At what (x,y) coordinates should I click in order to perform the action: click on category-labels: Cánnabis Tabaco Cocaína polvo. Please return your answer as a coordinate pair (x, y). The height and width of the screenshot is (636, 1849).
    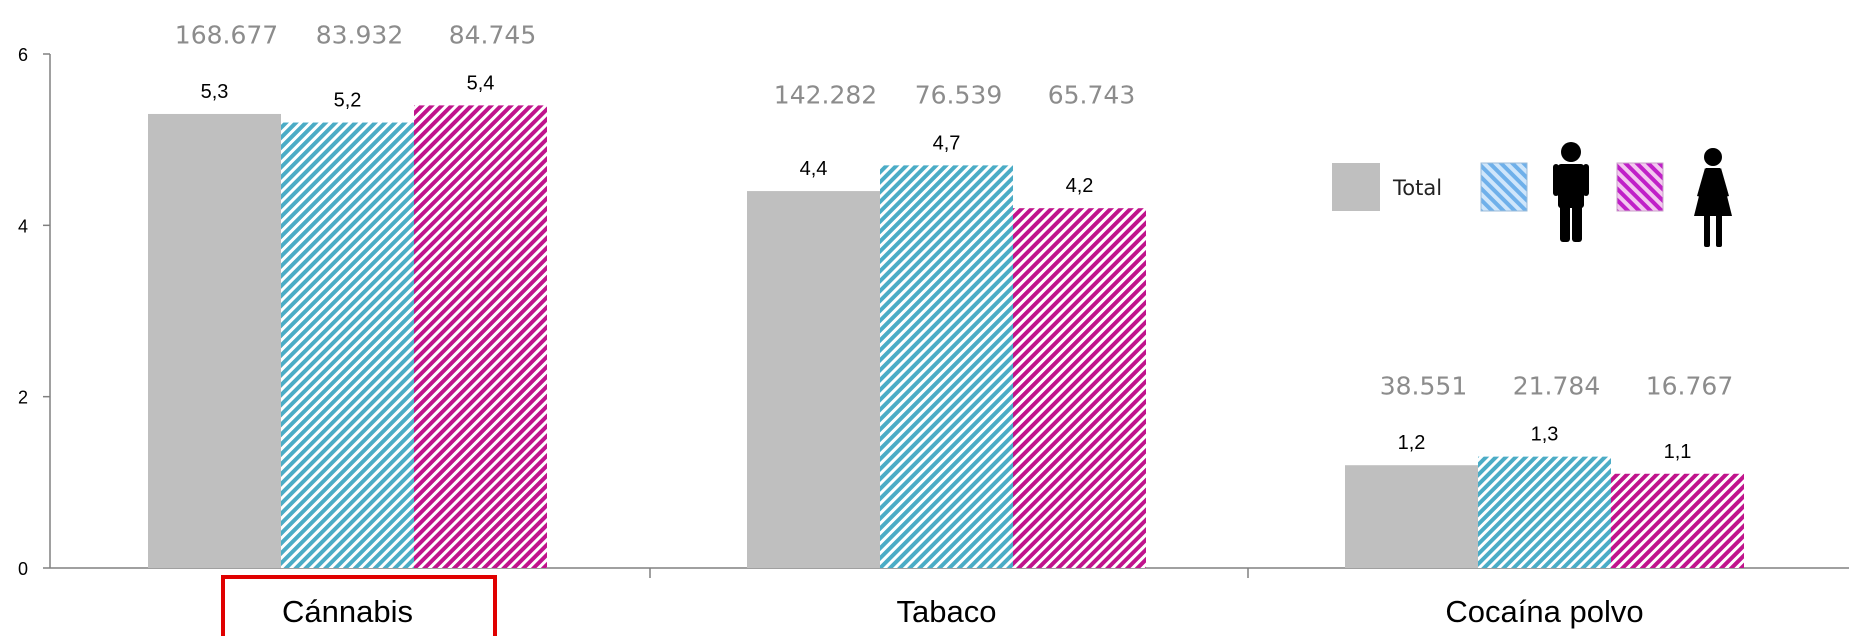
    Looking at the image, I should click on (963, 611).